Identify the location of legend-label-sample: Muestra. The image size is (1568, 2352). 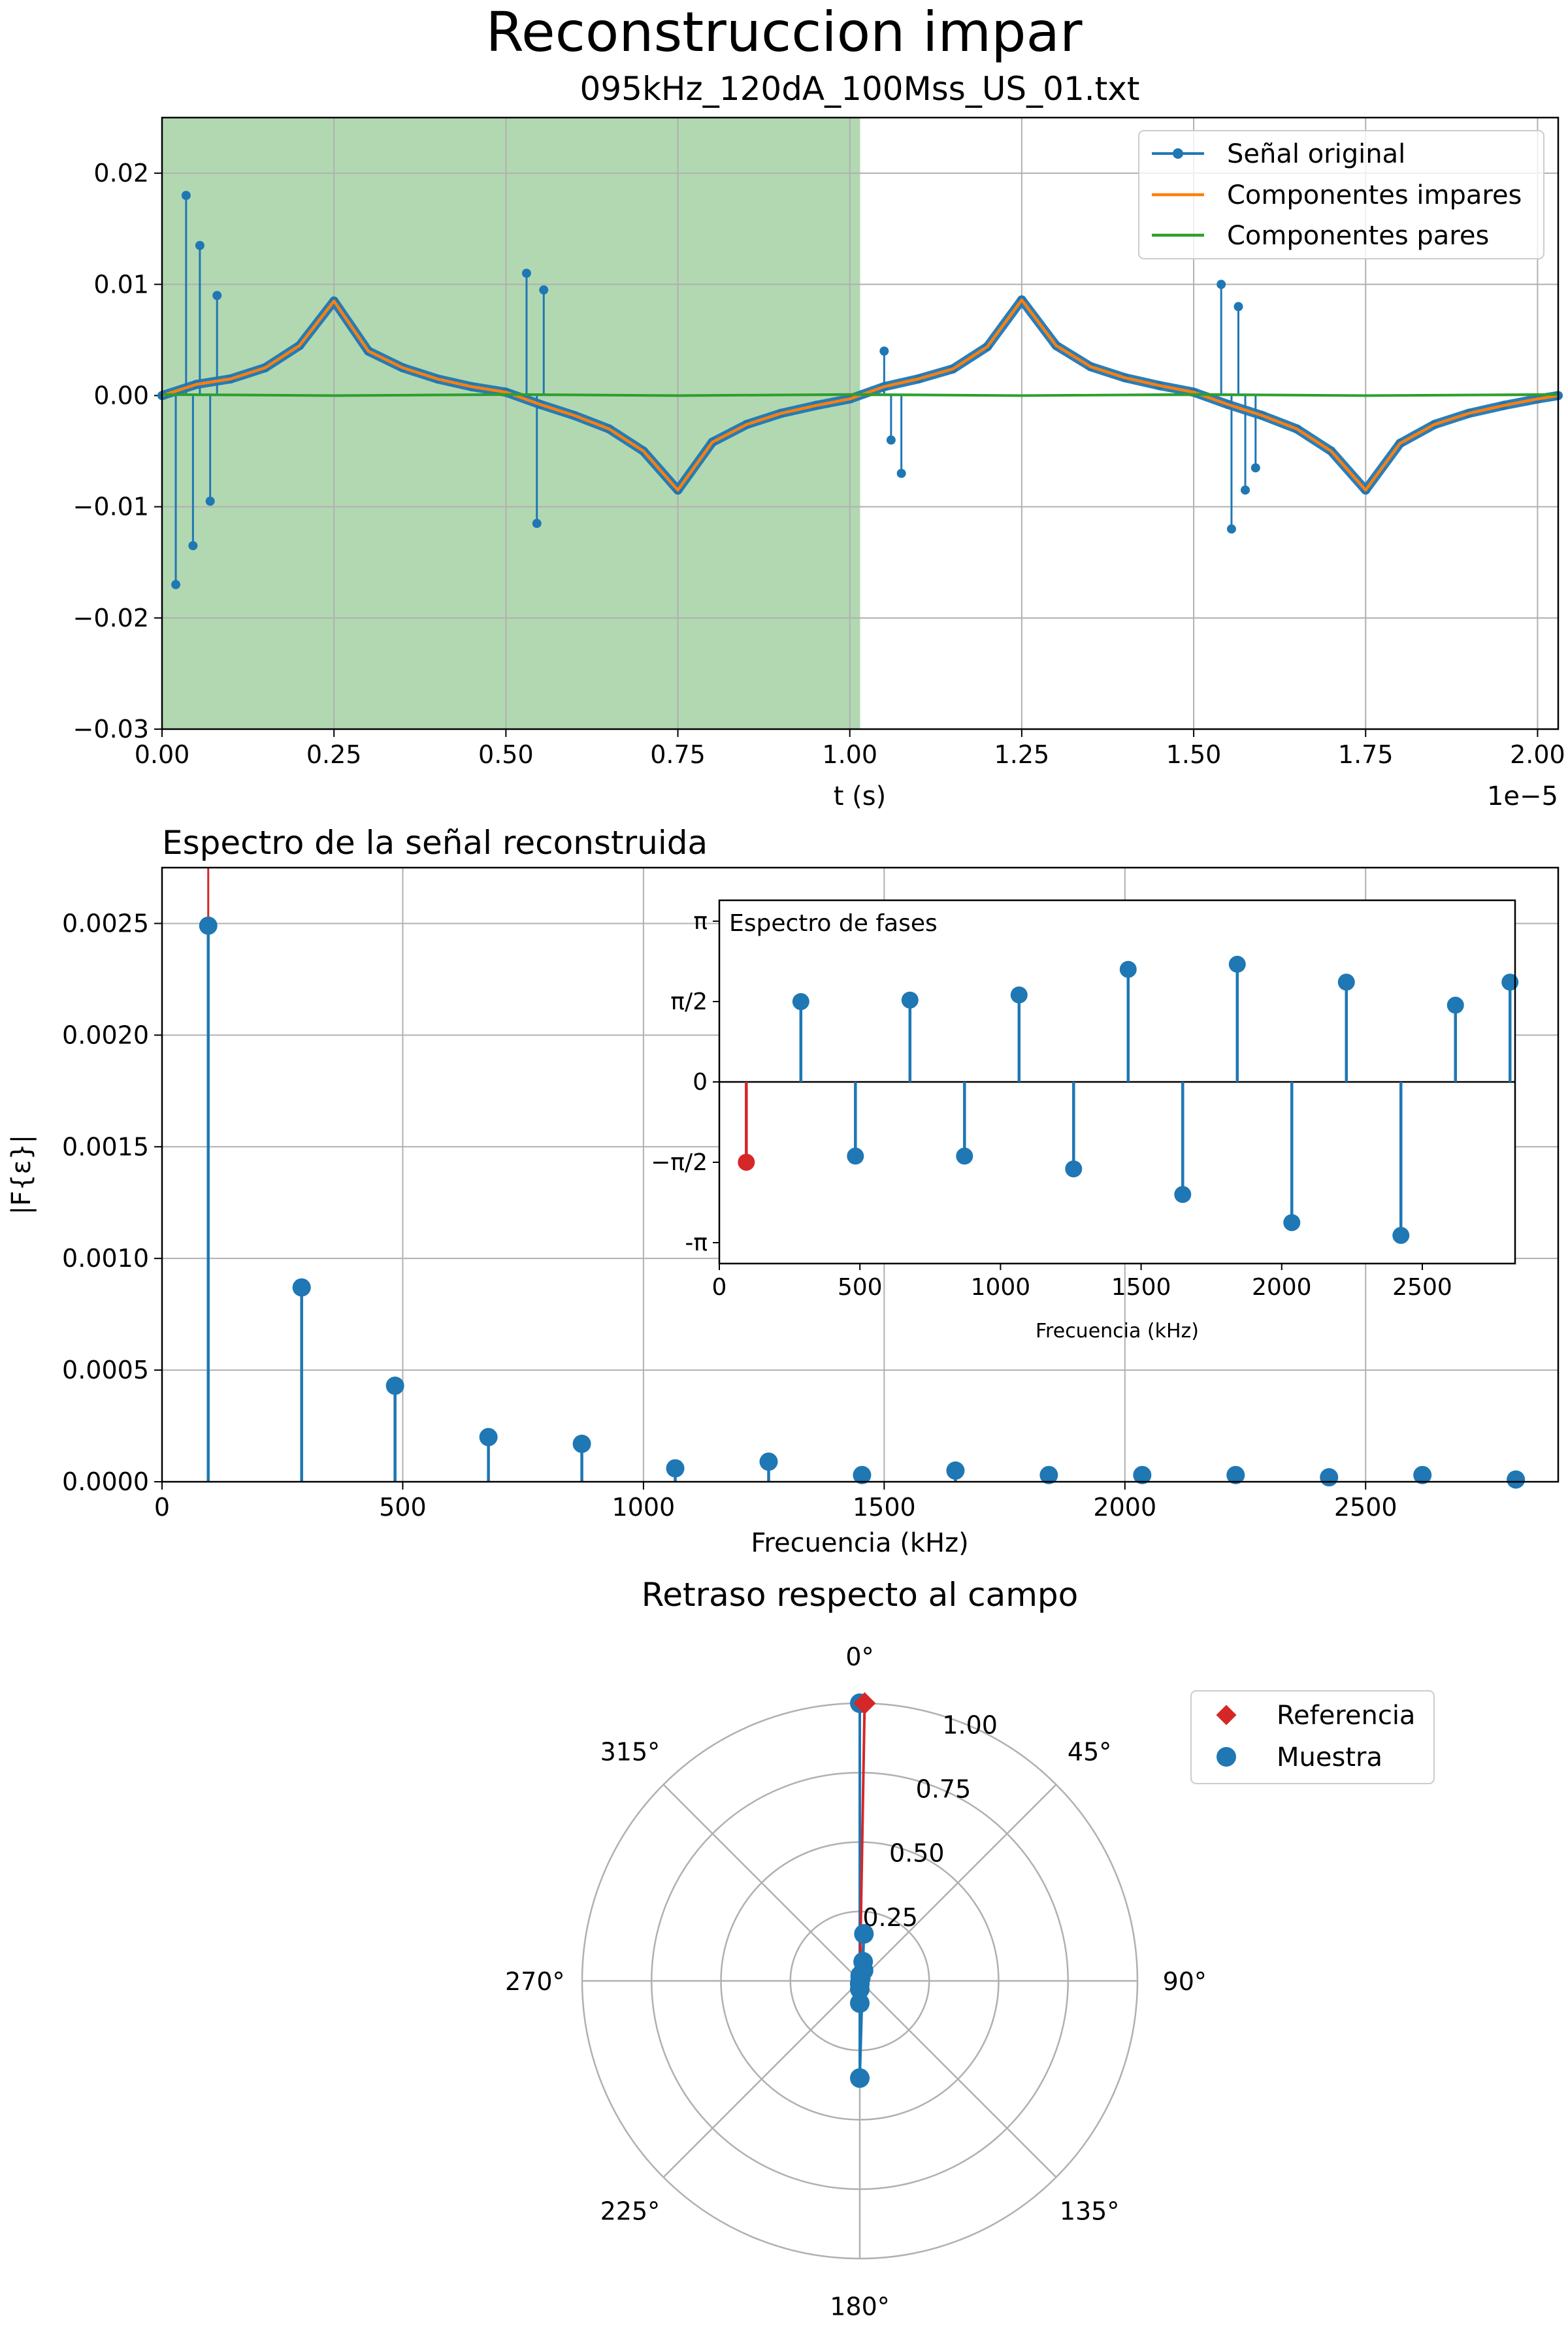
(1329, 1757).